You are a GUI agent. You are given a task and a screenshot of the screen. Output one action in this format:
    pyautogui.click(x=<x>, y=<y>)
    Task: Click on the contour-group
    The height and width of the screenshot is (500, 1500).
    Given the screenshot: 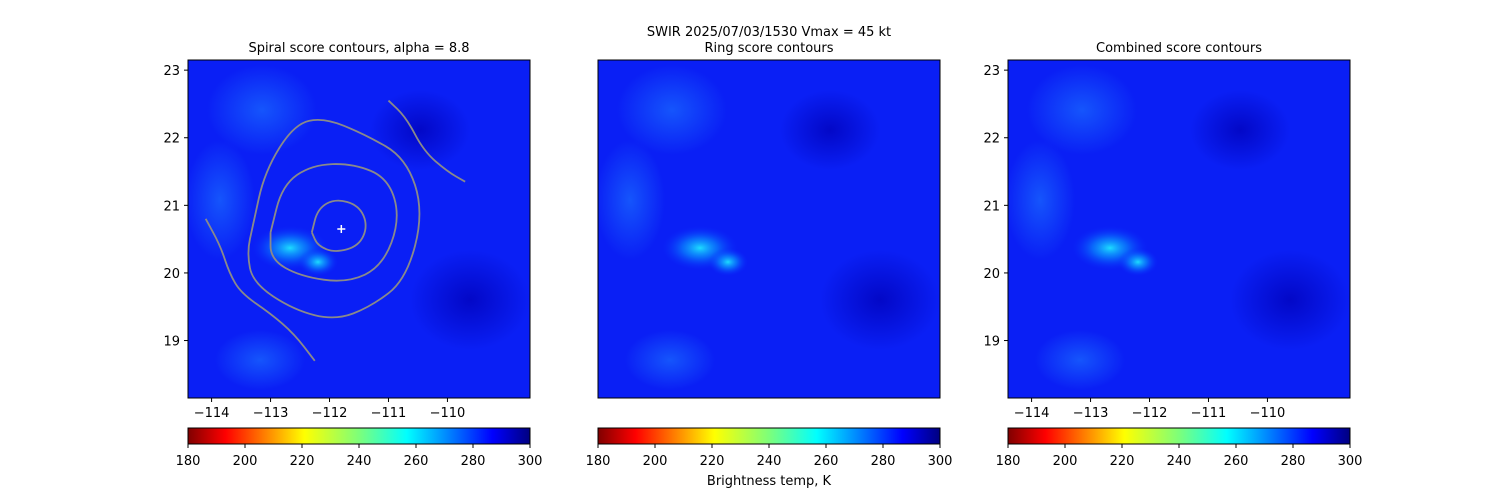 What is the action you would take?
    pyautogui.click(x=335, y=230)
    